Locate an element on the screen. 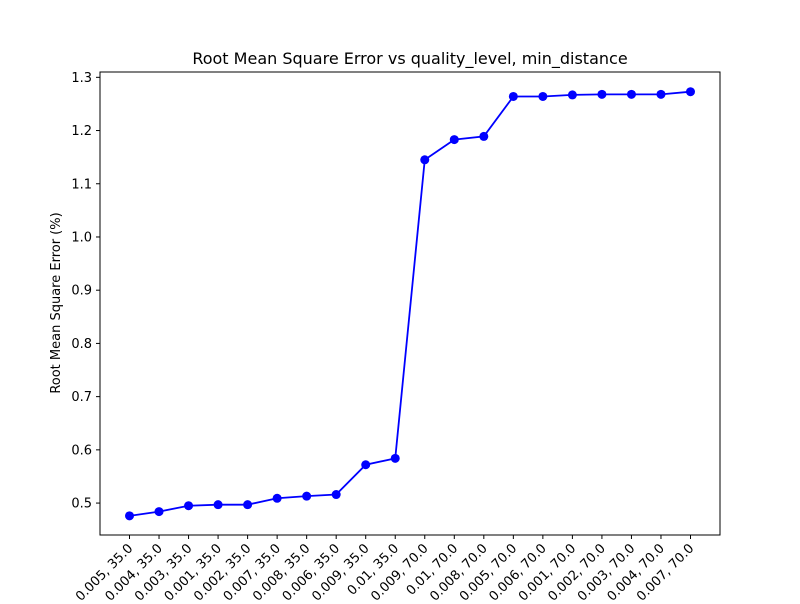 The height and width of the screenshot is (604, 800). y-tick-label: 0.7 is located at coordinates (81, 397).